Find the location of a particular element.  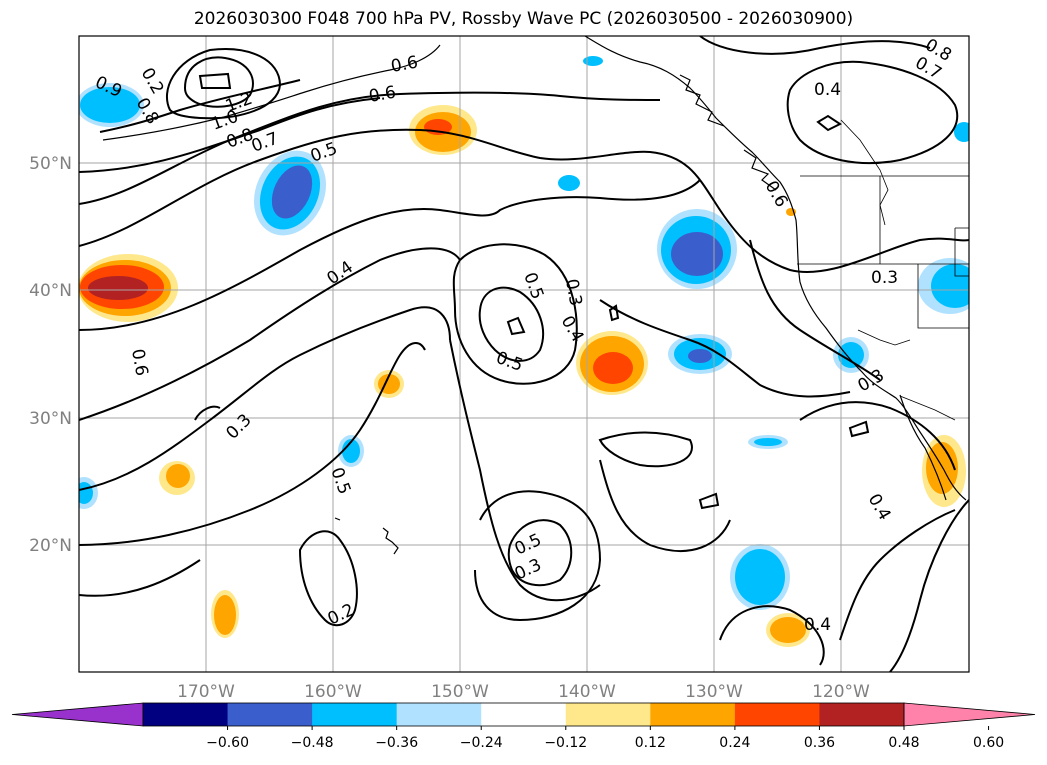

lat-label-20n: 20°N is located at coordinates (50, 546).